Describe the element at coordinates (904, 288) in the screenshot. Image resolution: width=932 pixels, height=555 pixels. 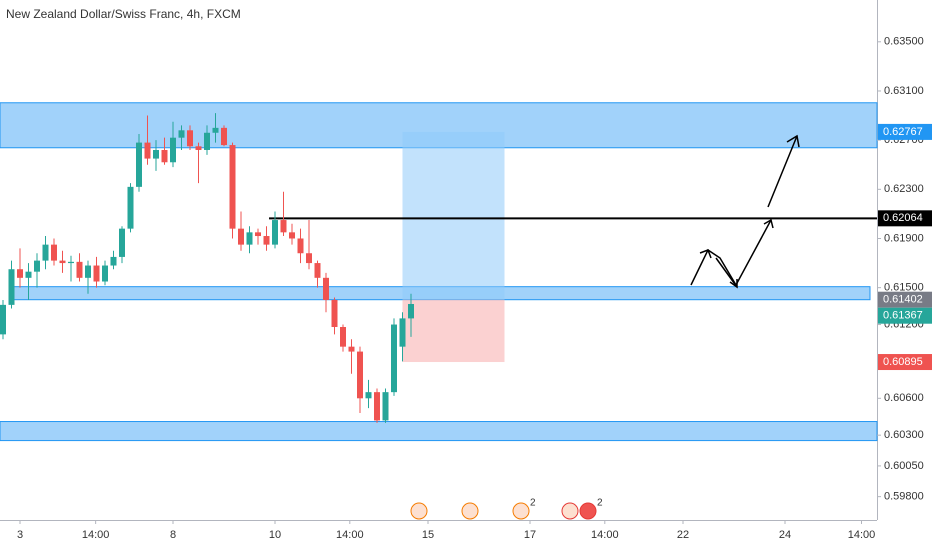
I see `y-tick-label: 0.61500` at that location.